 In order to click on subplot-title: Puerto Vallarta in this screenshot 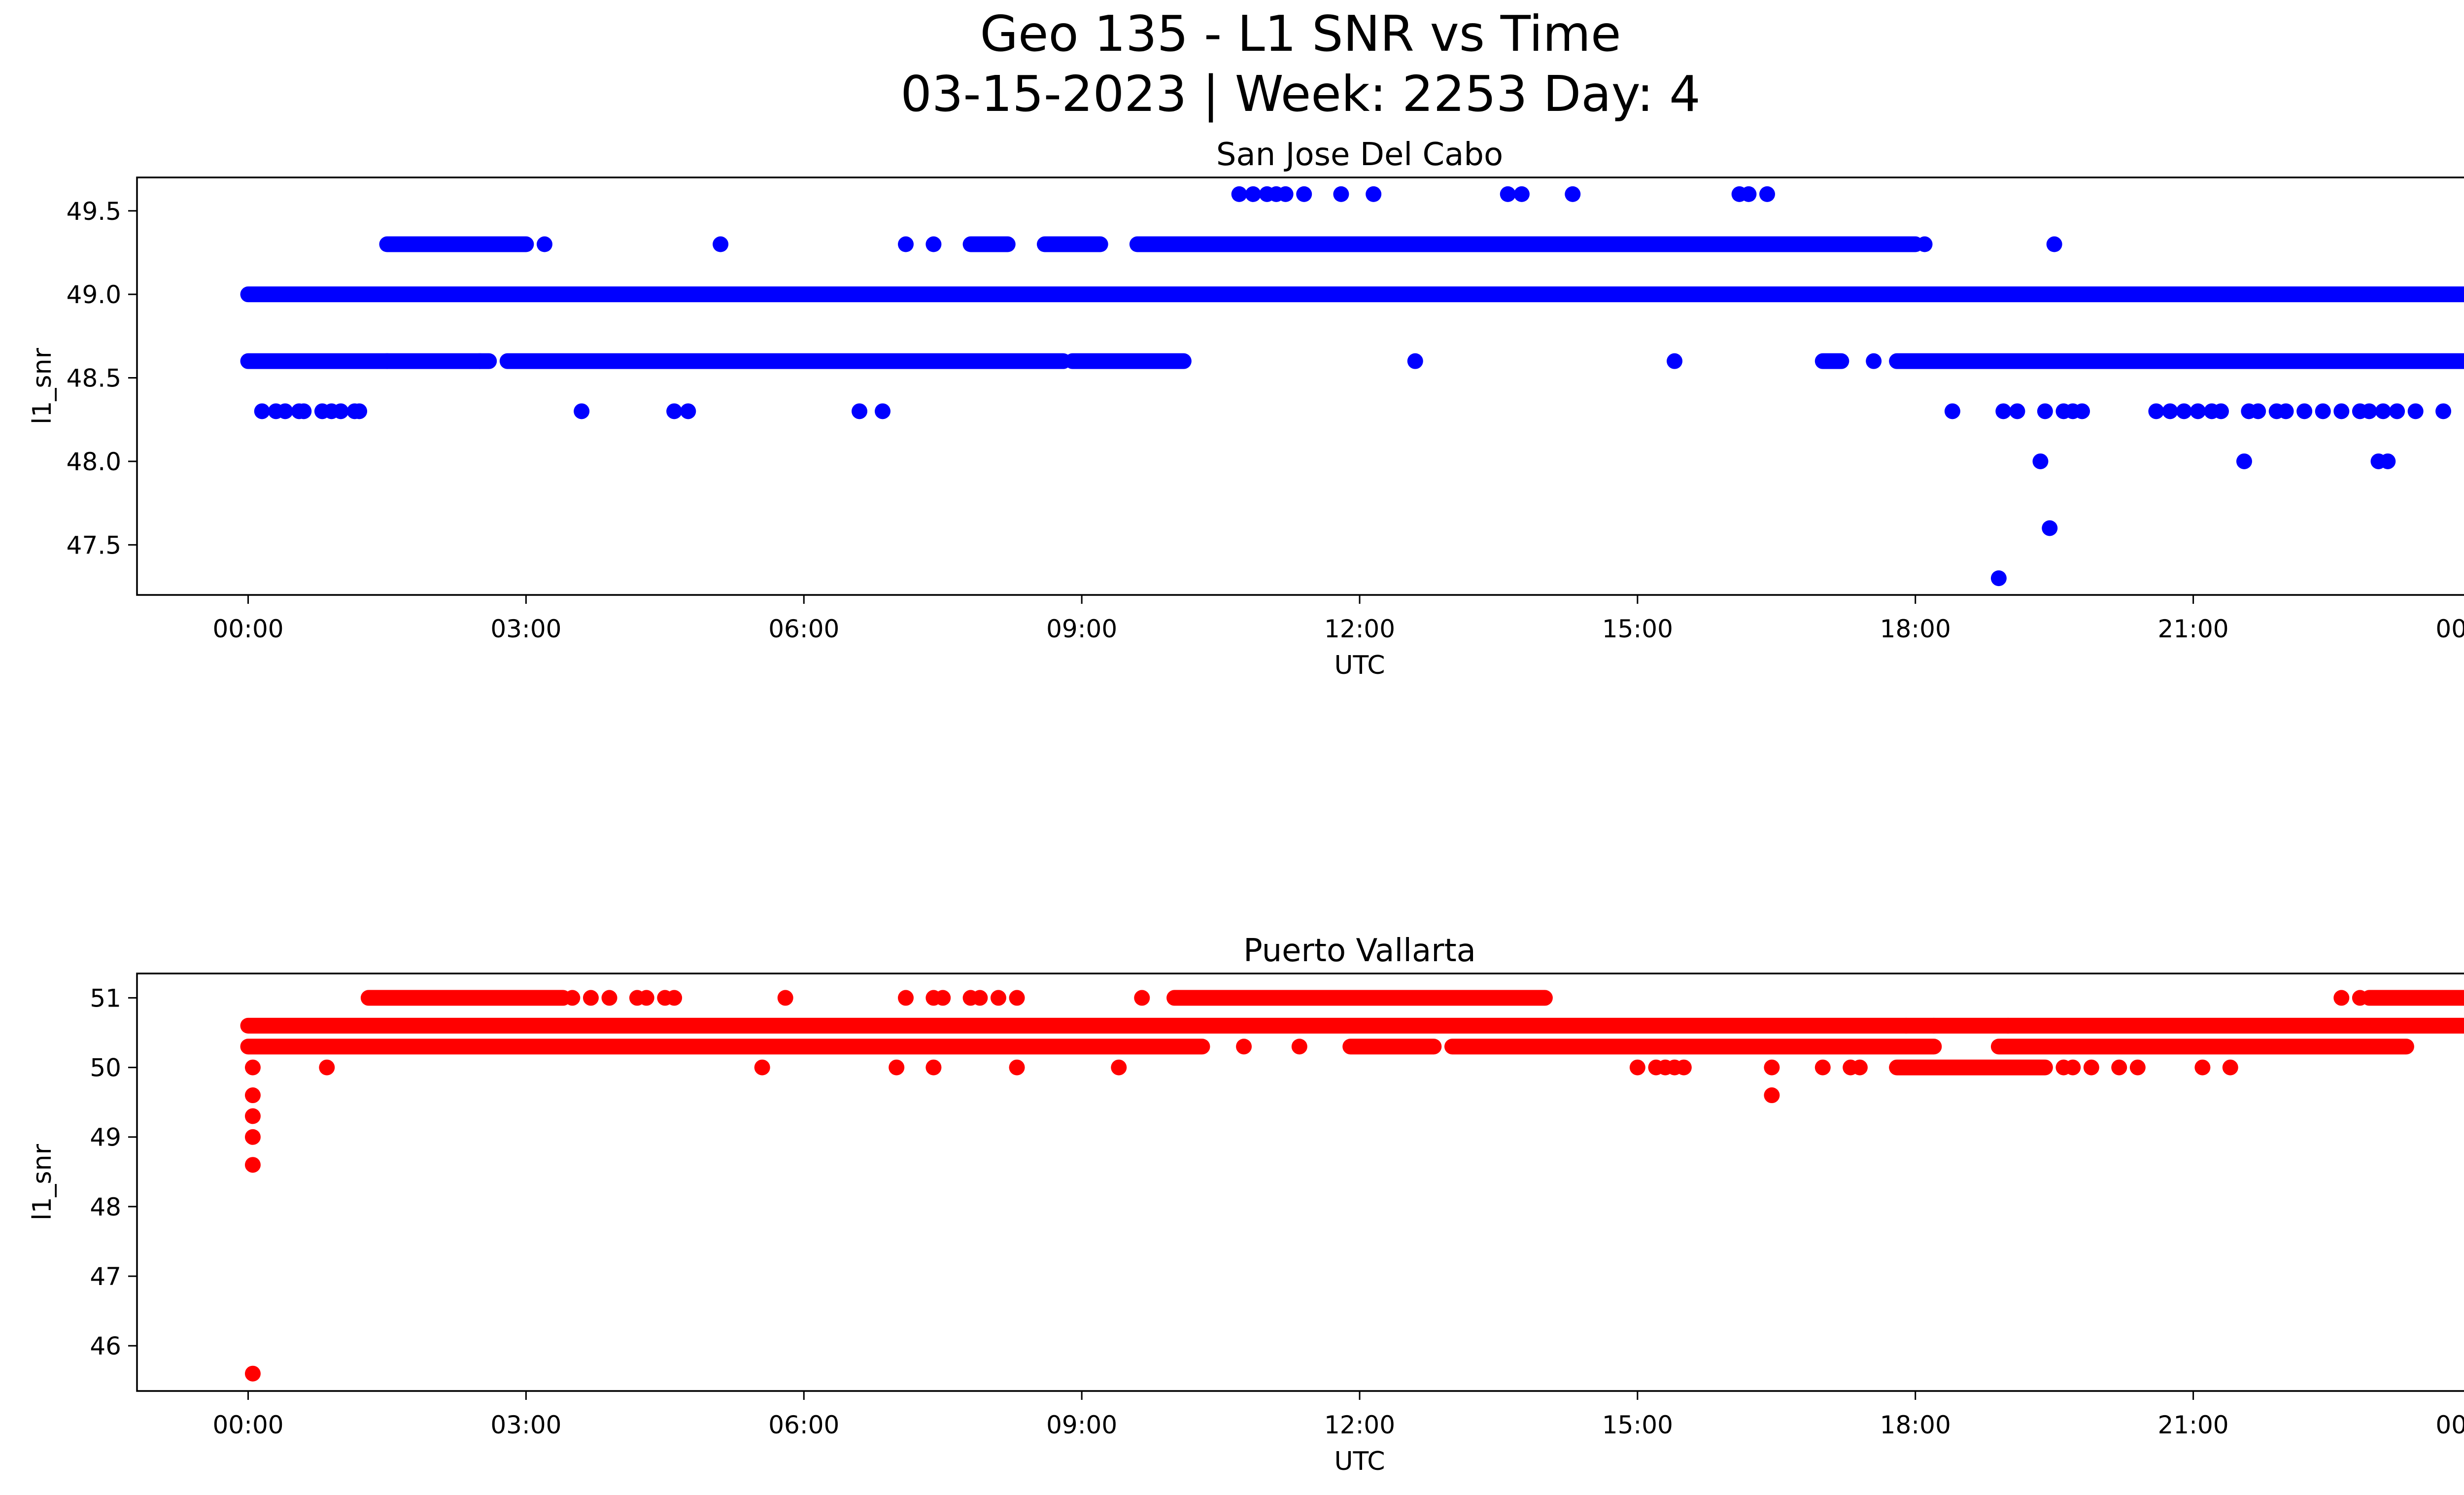, I will do `click(1359, 951)`.